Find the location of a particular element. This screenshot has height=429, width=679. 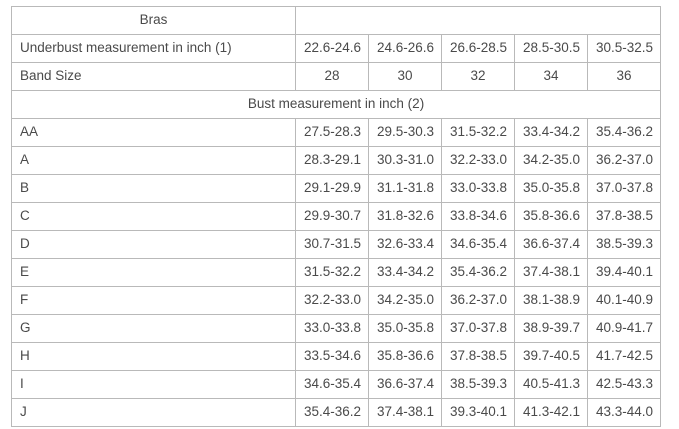

title-row: Bras is located at coordinates (336, 20).